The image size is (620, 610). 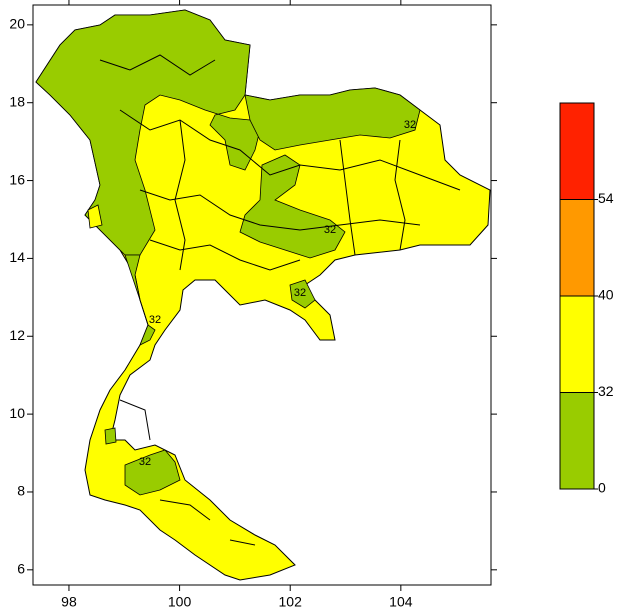 I want to click on colorbar-label: 40, so click(x=606, y=295).